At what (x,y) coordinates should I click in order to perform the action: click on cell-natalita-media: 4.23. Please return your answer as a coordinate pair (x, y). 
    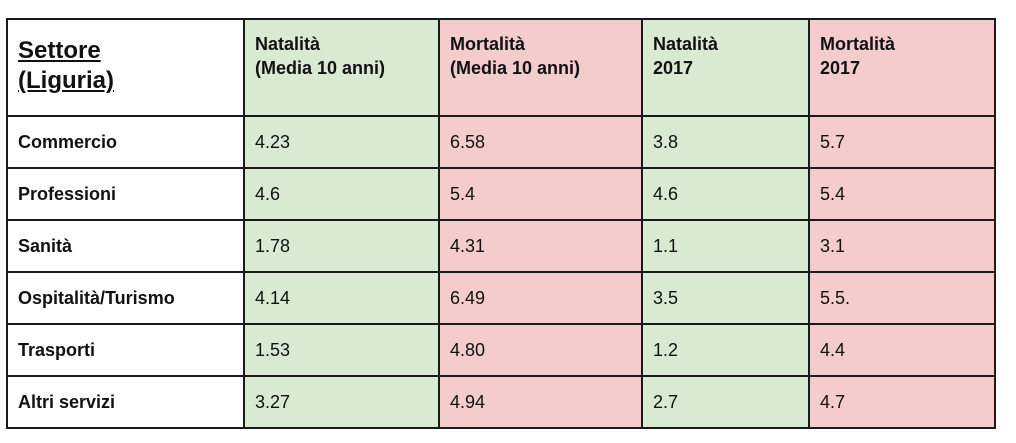
    Looking at the image, I should click on (341, 142).